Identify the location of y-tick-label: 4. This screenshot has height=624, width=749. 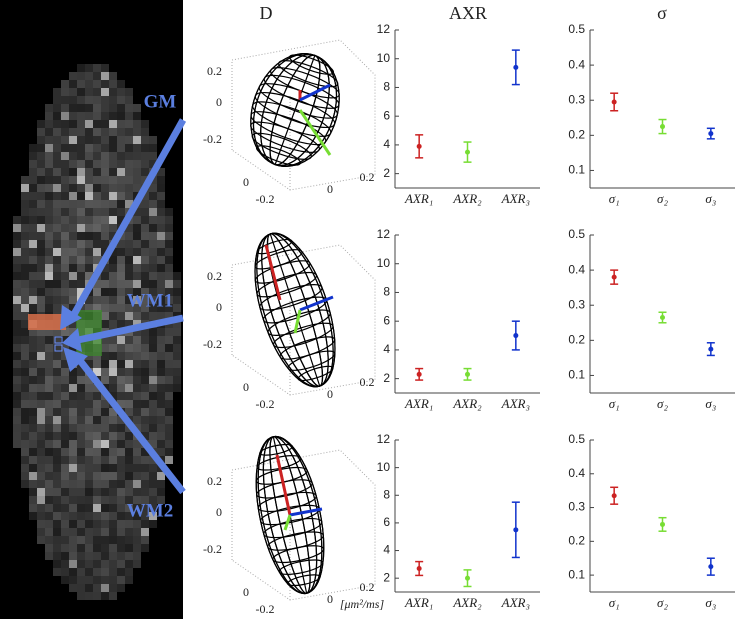
(386, 349).